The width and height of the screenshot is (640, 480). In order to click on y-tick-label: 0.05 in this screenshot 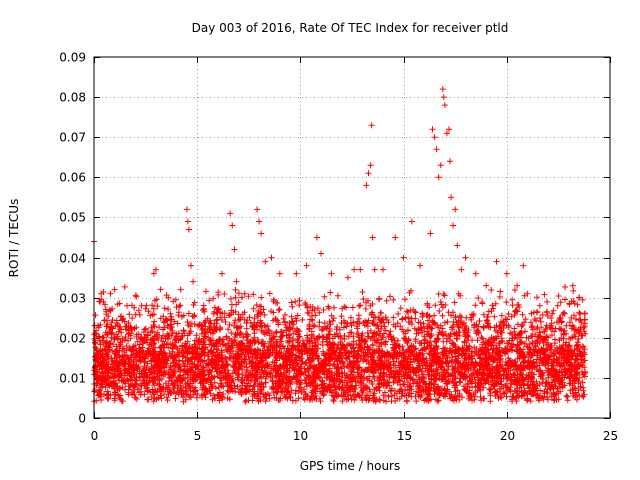, I will do `click(72, 218)`.